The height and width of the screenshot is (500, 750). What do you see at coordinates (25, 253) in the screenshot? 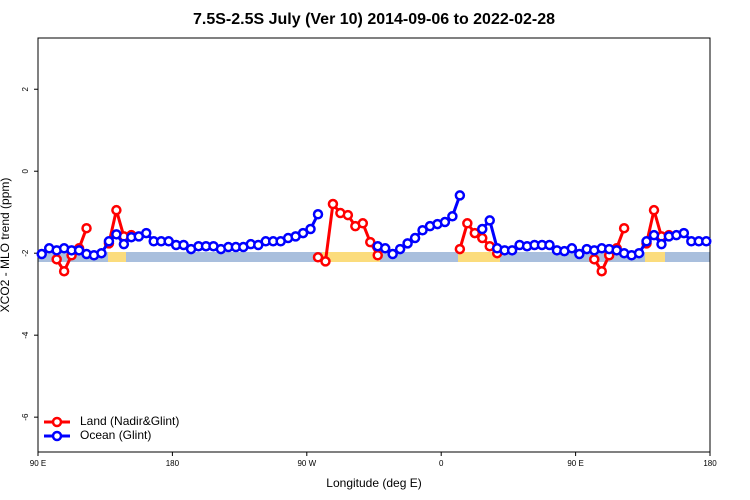
I see `y-tick-label: -2` at bounding box center [25, 253].